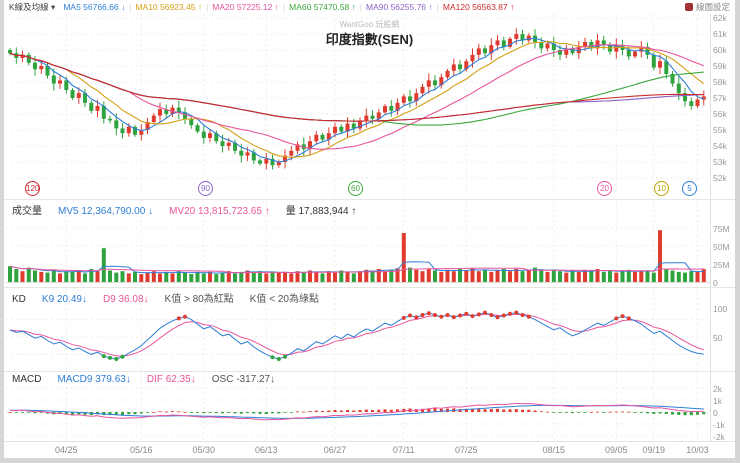 Image resolution: width=740 pixels, height=463 pixels. What do you see at coordinates (720, 82) in the screenshot?
I see `y-axis-label: 58k` at bounding box center [720, 82].